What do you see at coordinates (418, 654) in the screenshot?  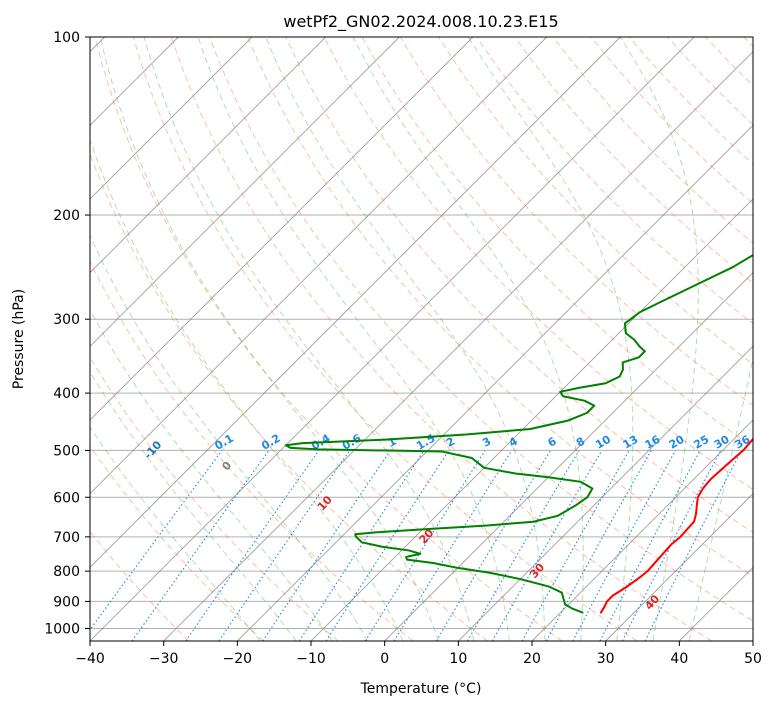 I see `x-axis-ticks: −40 −30 −20 −10 0 10 20 30 40 50` at bounding box center [418, 654].